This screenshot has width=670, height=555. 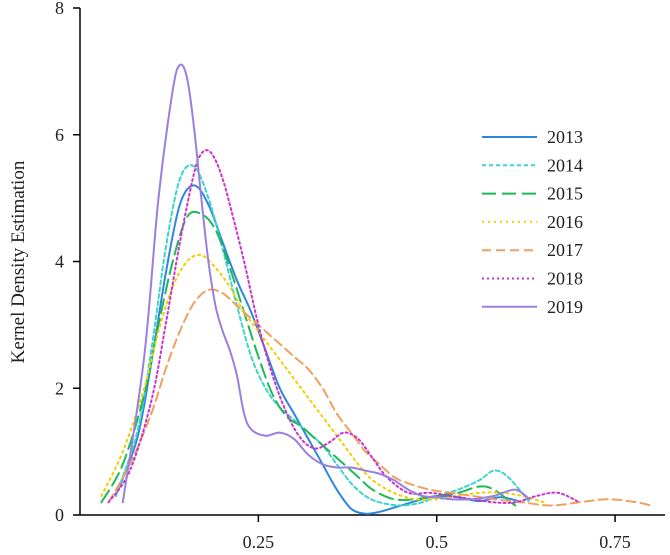 What do you see at coordinates (565, 137) in the screenshot?
I see `legend-label-2013: 2013` at bounding box center [565, 137].